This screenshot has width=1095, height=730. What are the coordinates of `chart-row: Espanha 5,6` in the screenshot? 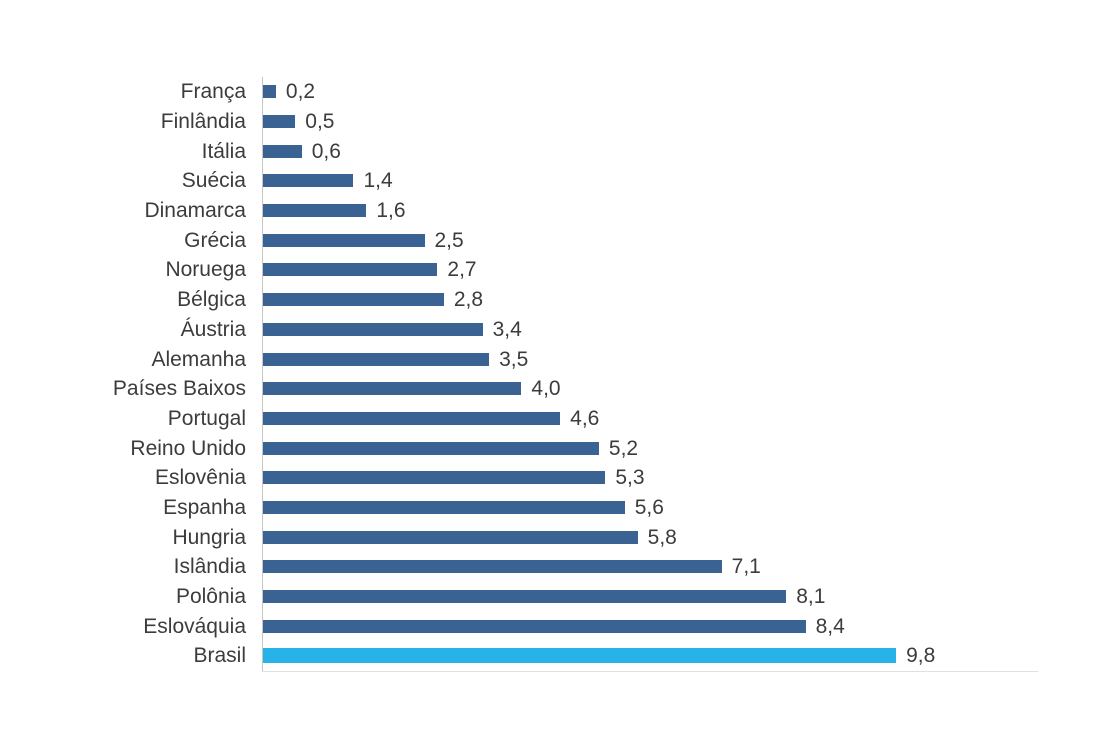 It's located at (480, 507).